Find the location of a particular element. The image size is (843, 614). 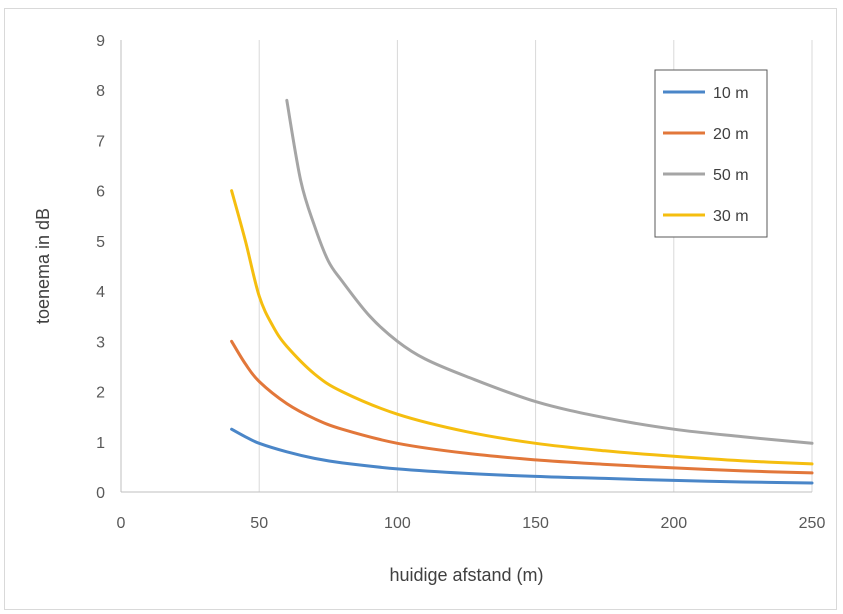

x-tick-label: 100 is located at coordinates (397, 523).